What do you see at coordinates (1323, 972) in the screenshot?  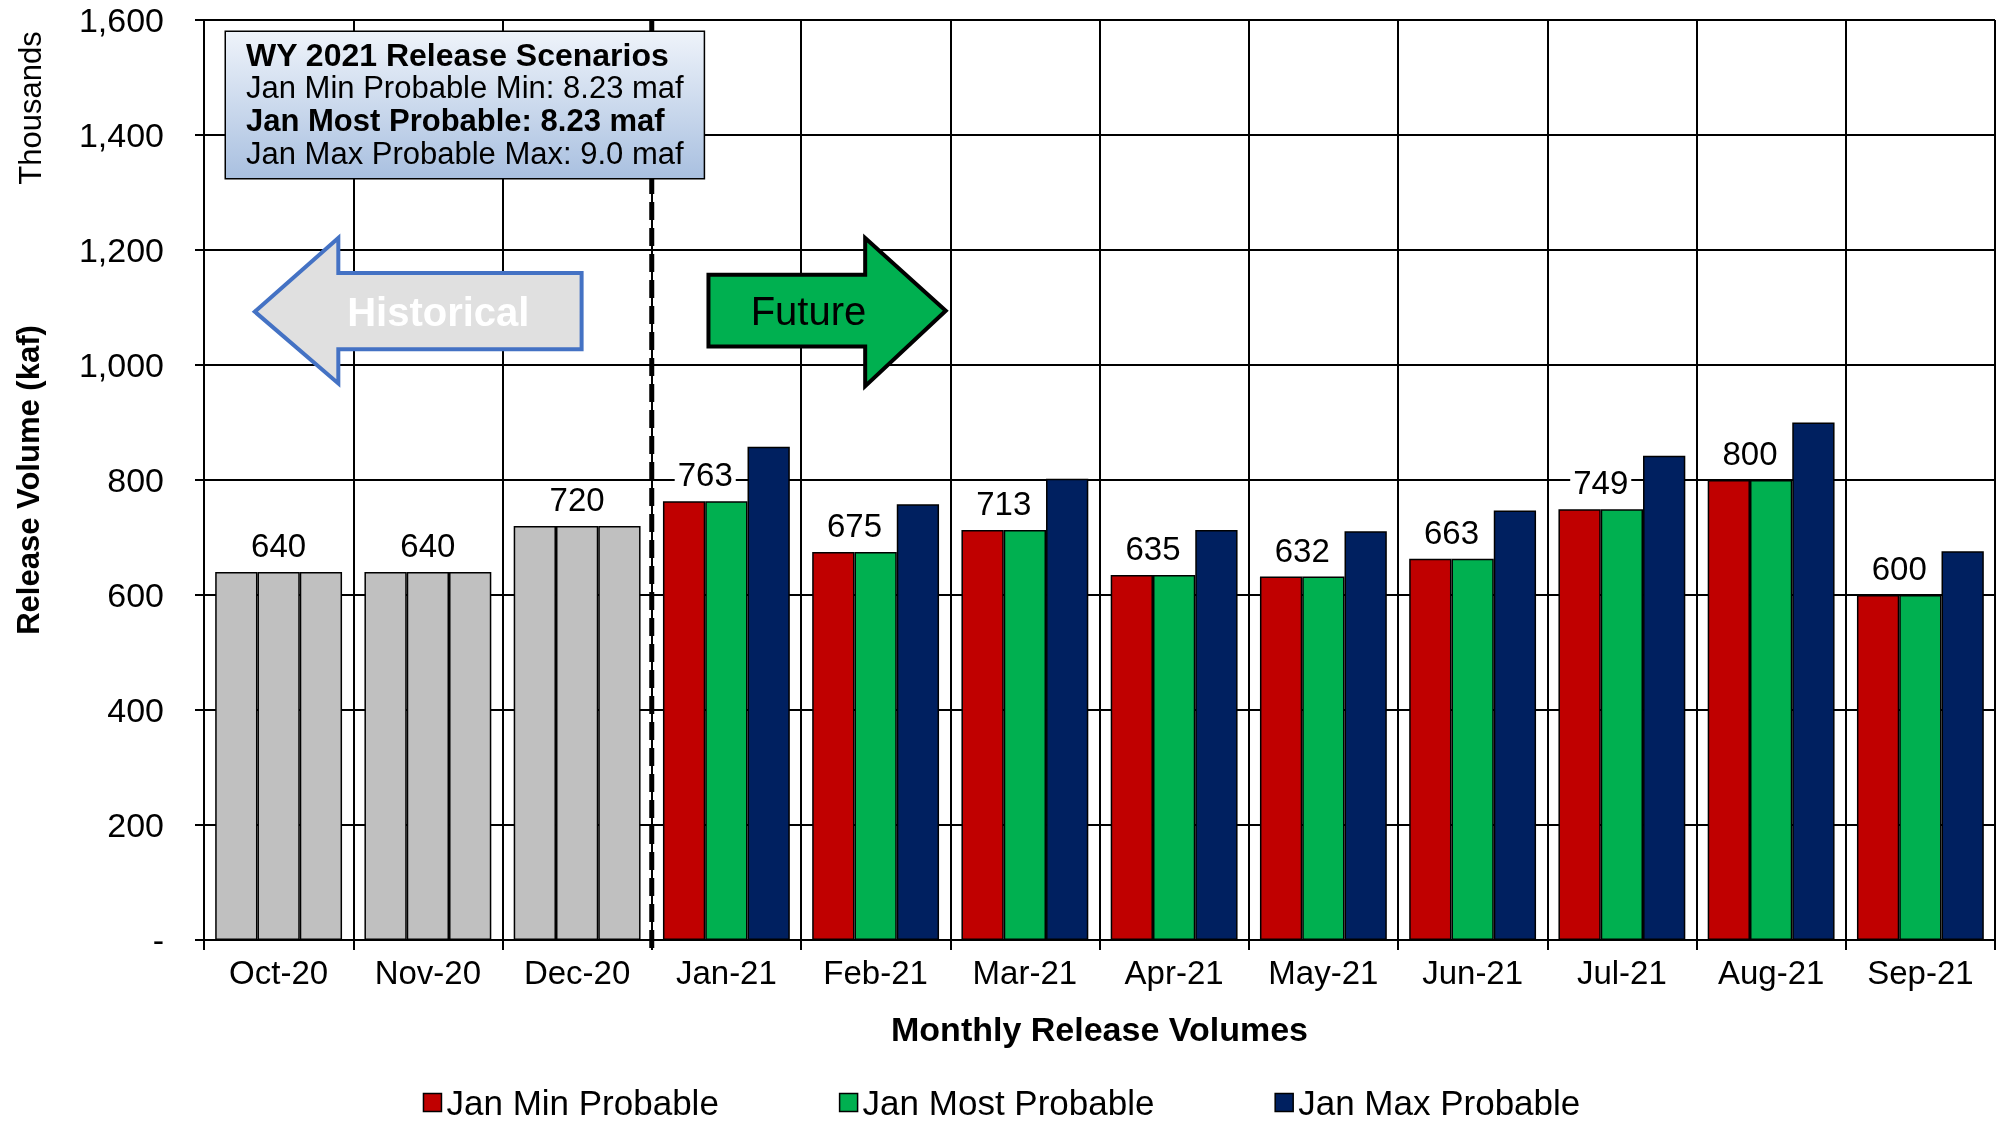 I see `x-tick-label: May-21` at bounding box center [1323, 972].